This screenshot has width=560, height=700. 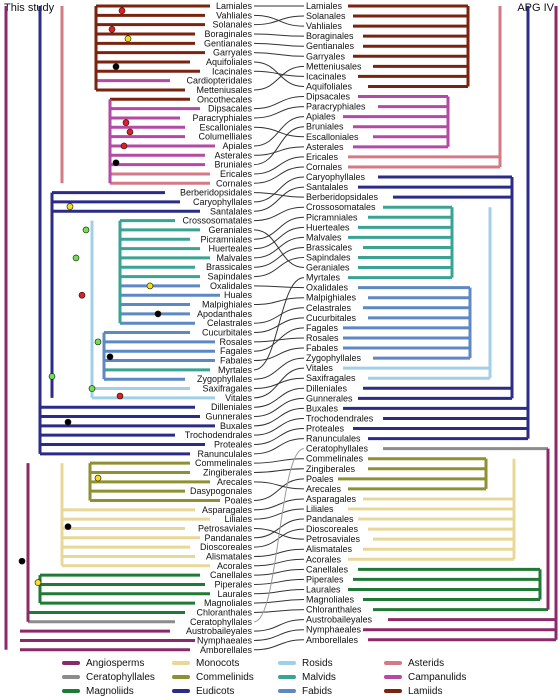 What do you see at coordinates (333, 439) in the screenshot?
I see `right-order-label: Ranunculales` at bounding box center [333, 439].